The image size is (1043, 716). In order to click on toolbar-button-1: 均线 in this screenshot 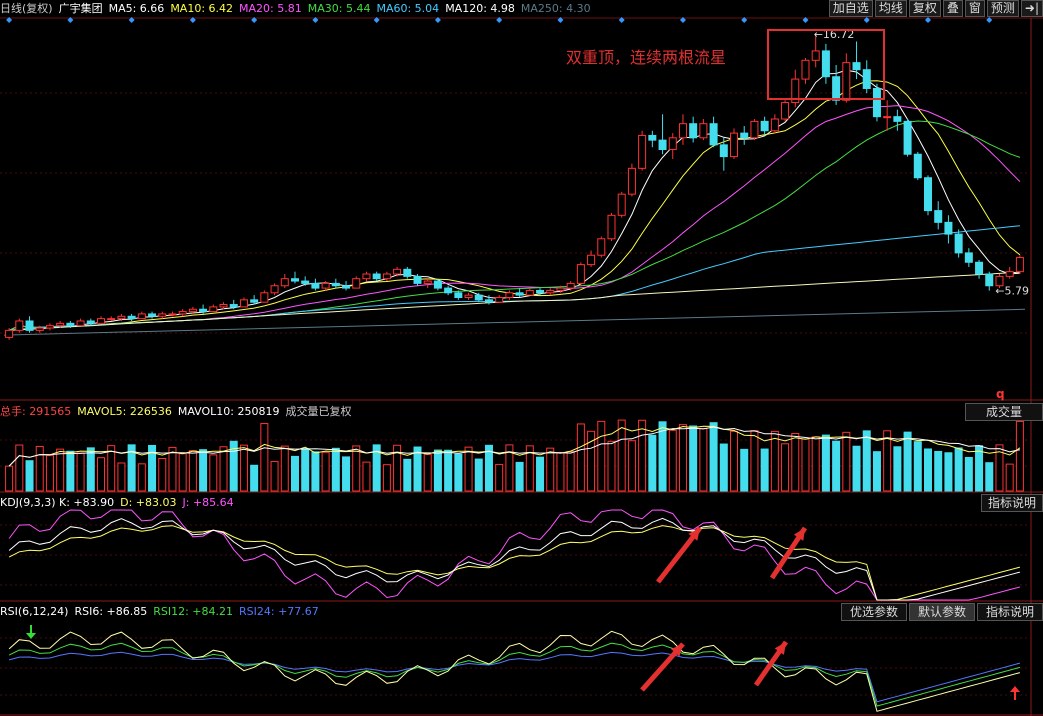, I will do `click(890, 8)`.